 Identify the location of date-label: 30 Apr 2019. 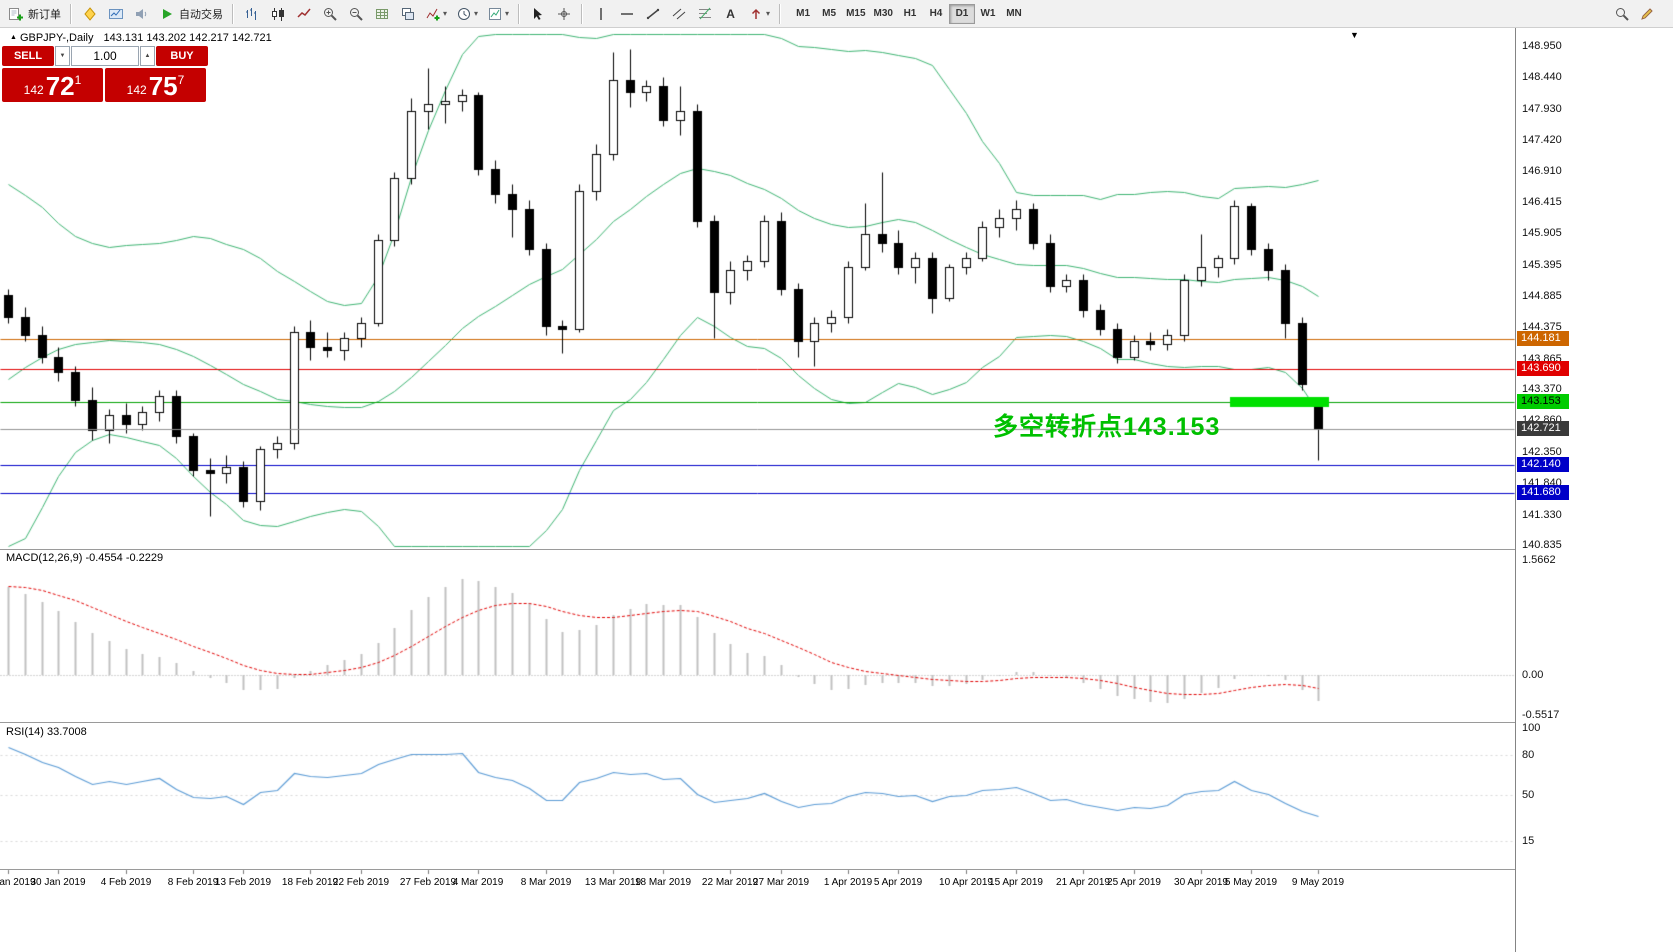
(1201, 882).